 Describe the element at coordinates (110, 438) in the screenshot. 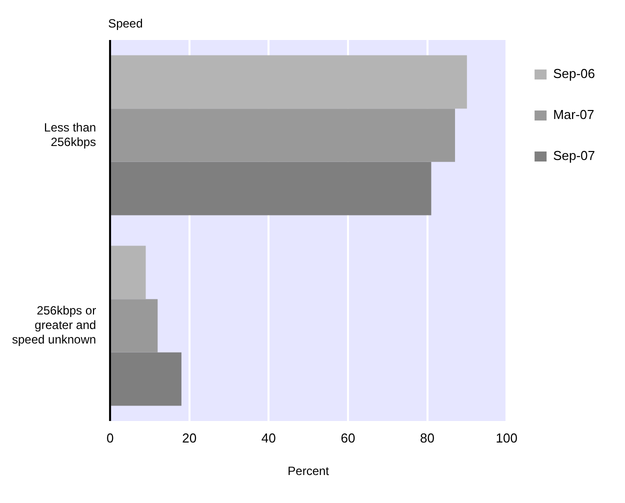

I see `x-tick-label: 0` at that location.